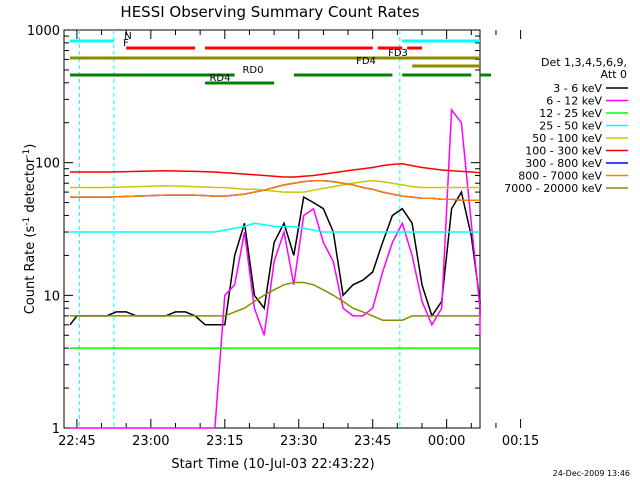  I want to click on y-tick-label: 1, so click(56, 429).